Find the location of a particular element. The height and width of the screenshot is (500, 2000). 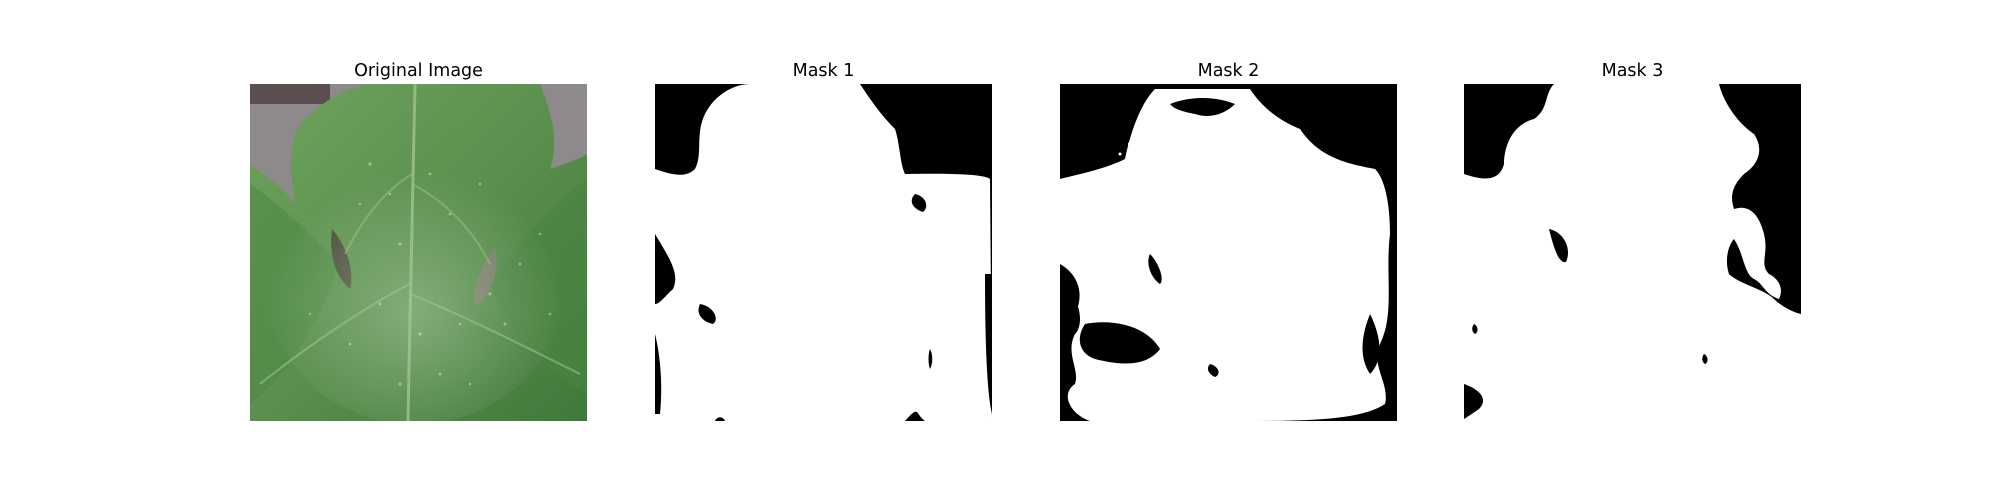

panel-original-image: Original Image is located at coordinates (418, 239).